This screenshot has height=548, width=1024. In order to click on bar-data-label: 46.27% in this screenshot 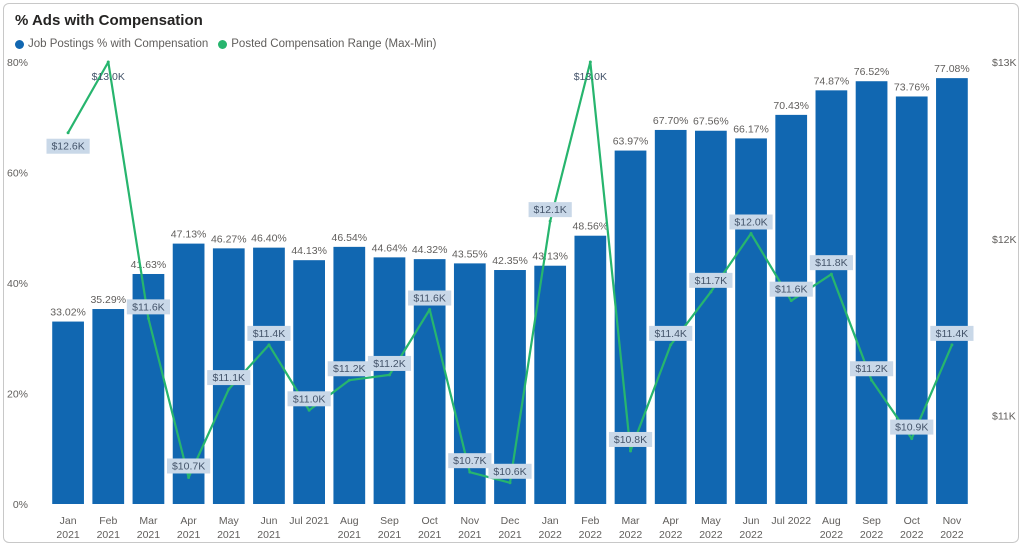, I will do `click(229, 239)`.